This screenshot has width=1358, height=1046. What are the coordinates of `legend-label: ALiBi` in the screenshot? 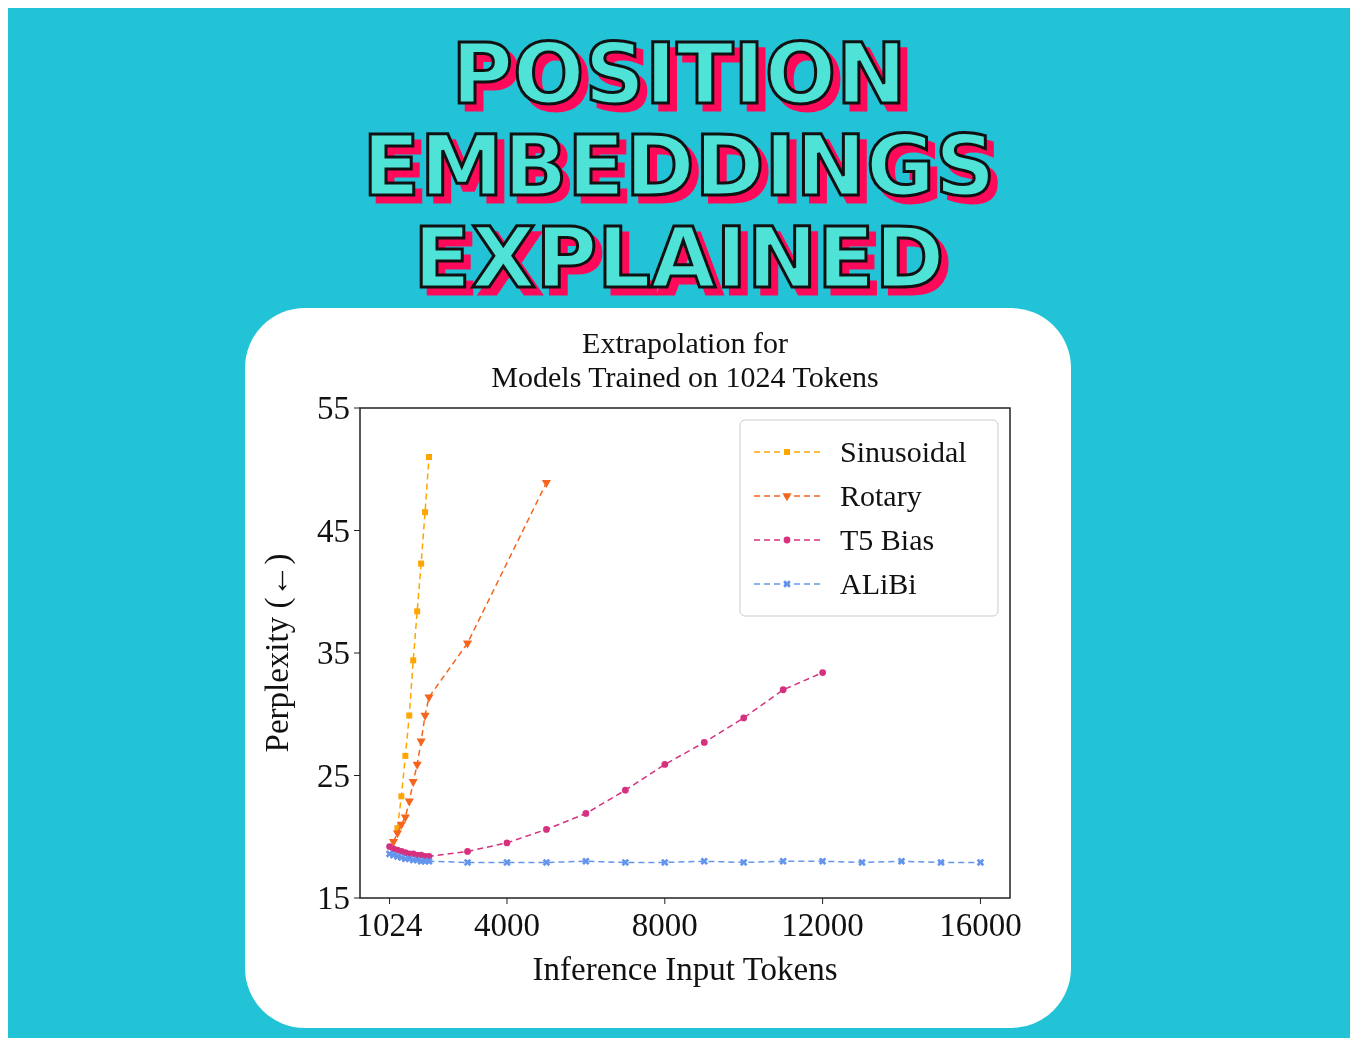 It's located at (878, 583).